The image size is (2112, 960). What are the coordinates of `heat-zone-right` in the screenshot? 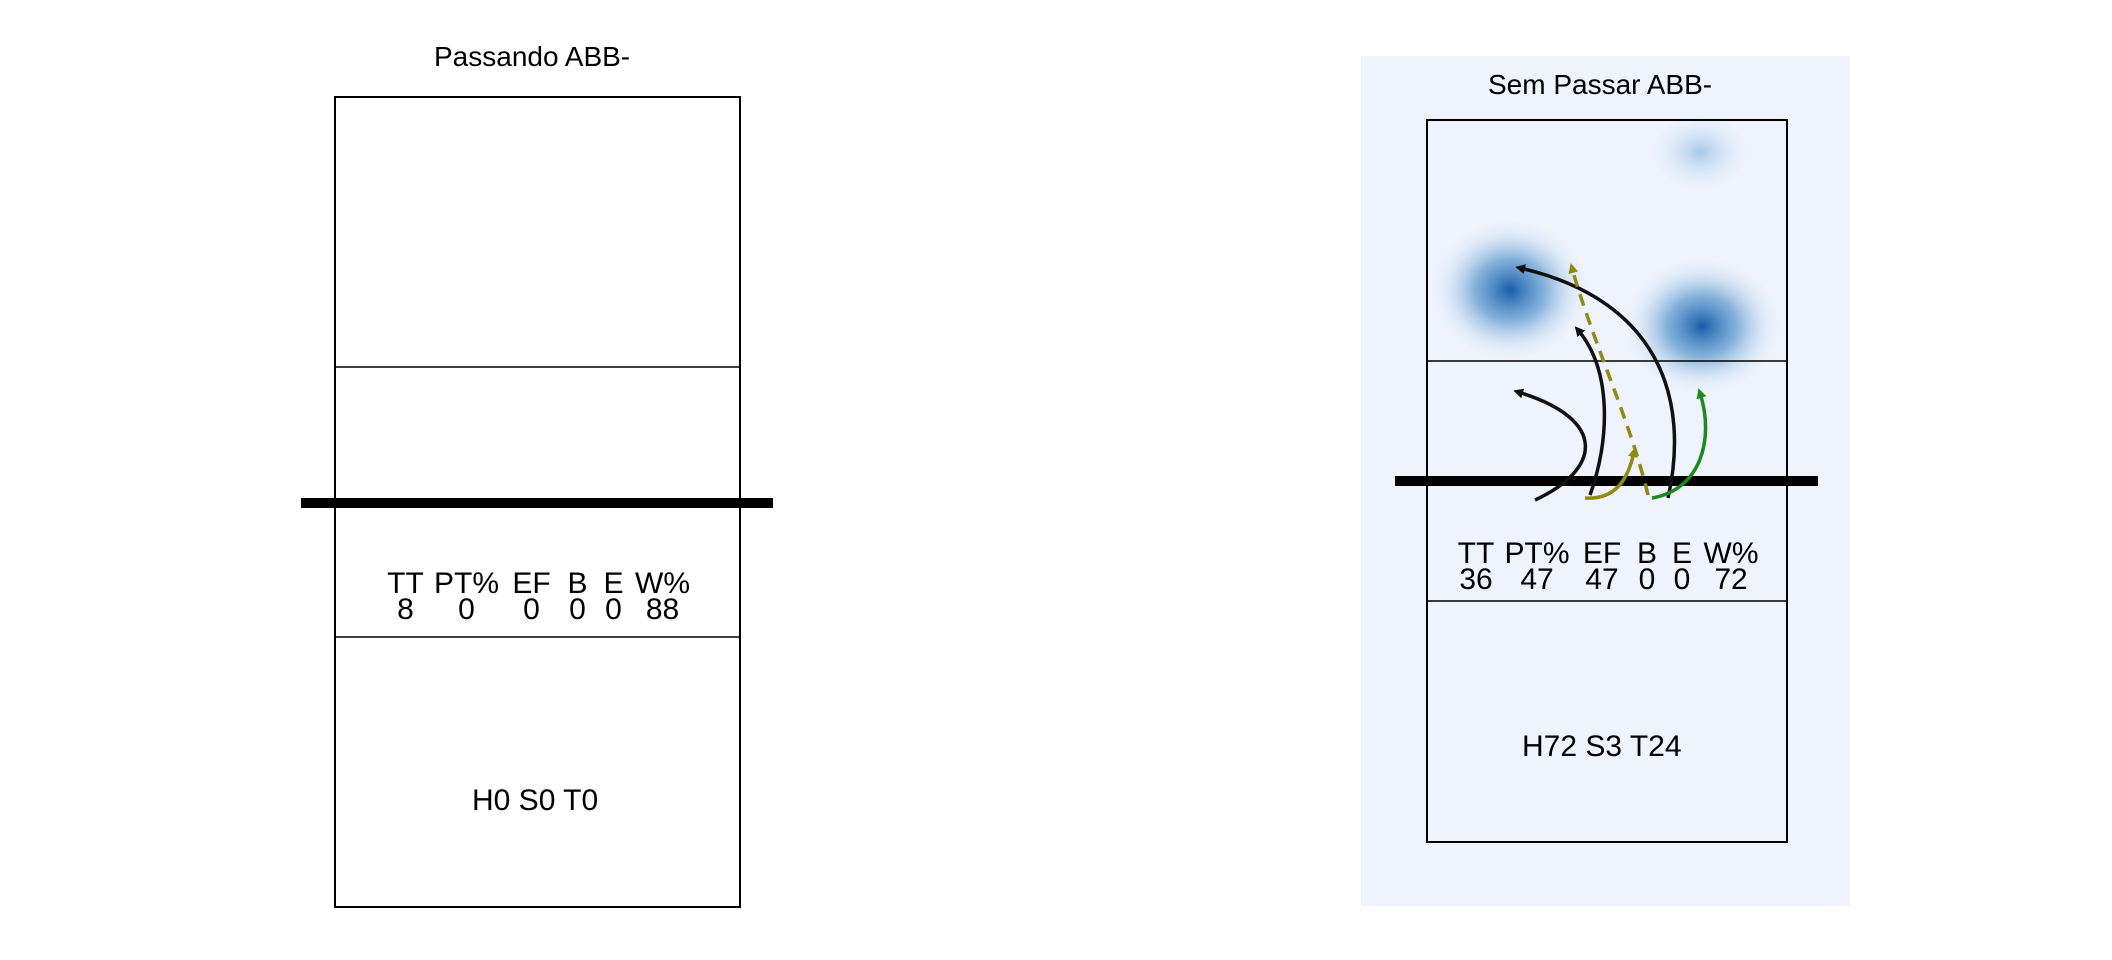 It's located at (1702, 326).